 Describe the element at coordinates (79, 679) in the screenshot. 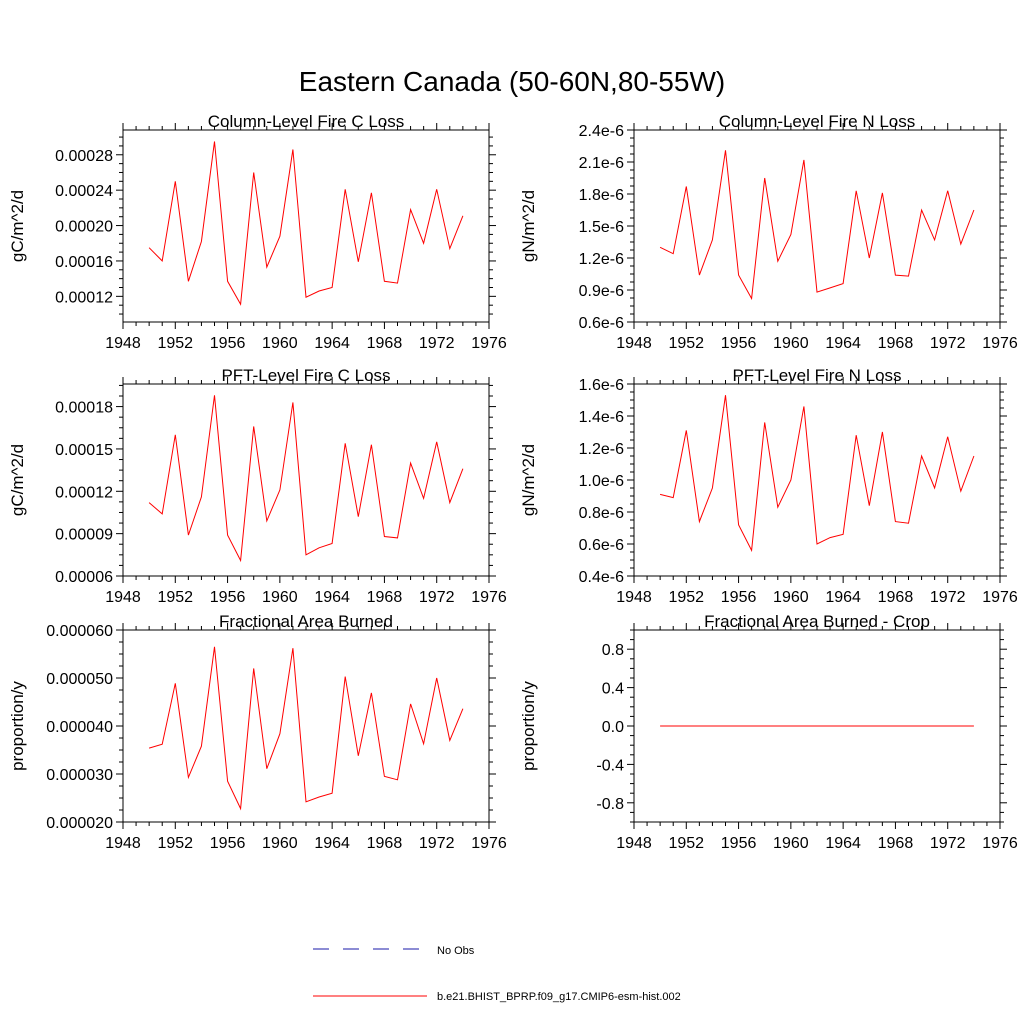

I see `y-tick-label: 0.000050` at that location.